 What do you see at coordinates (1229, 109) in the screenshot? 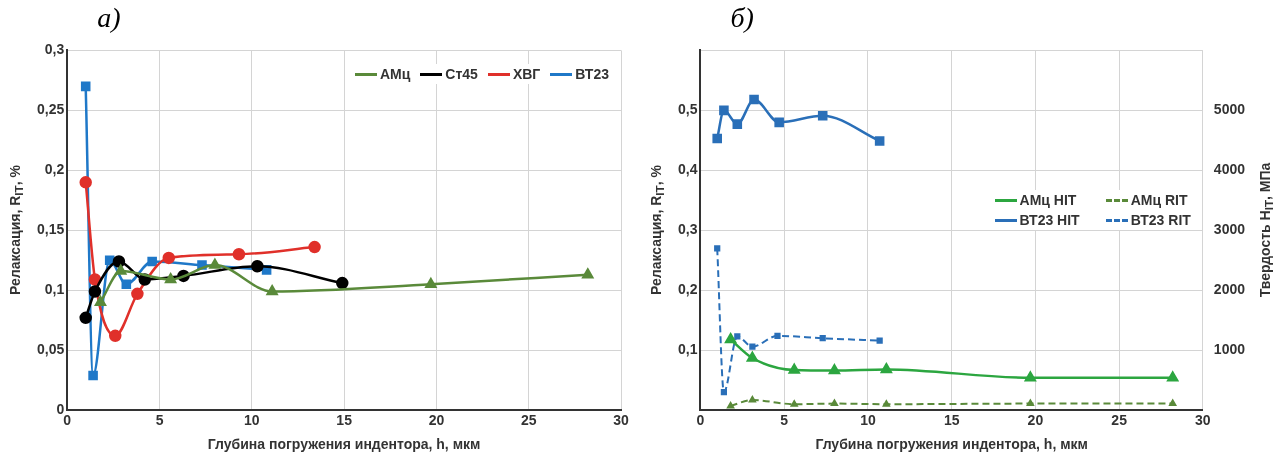
I see `y2-tick-label: 5000` at bounding box center [1229, 109].